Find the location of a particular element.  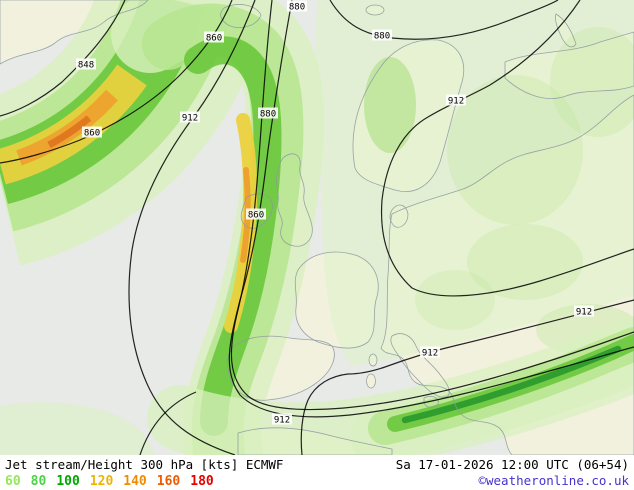

jet-shade-russia-patch is located at coordinates (592, 82).